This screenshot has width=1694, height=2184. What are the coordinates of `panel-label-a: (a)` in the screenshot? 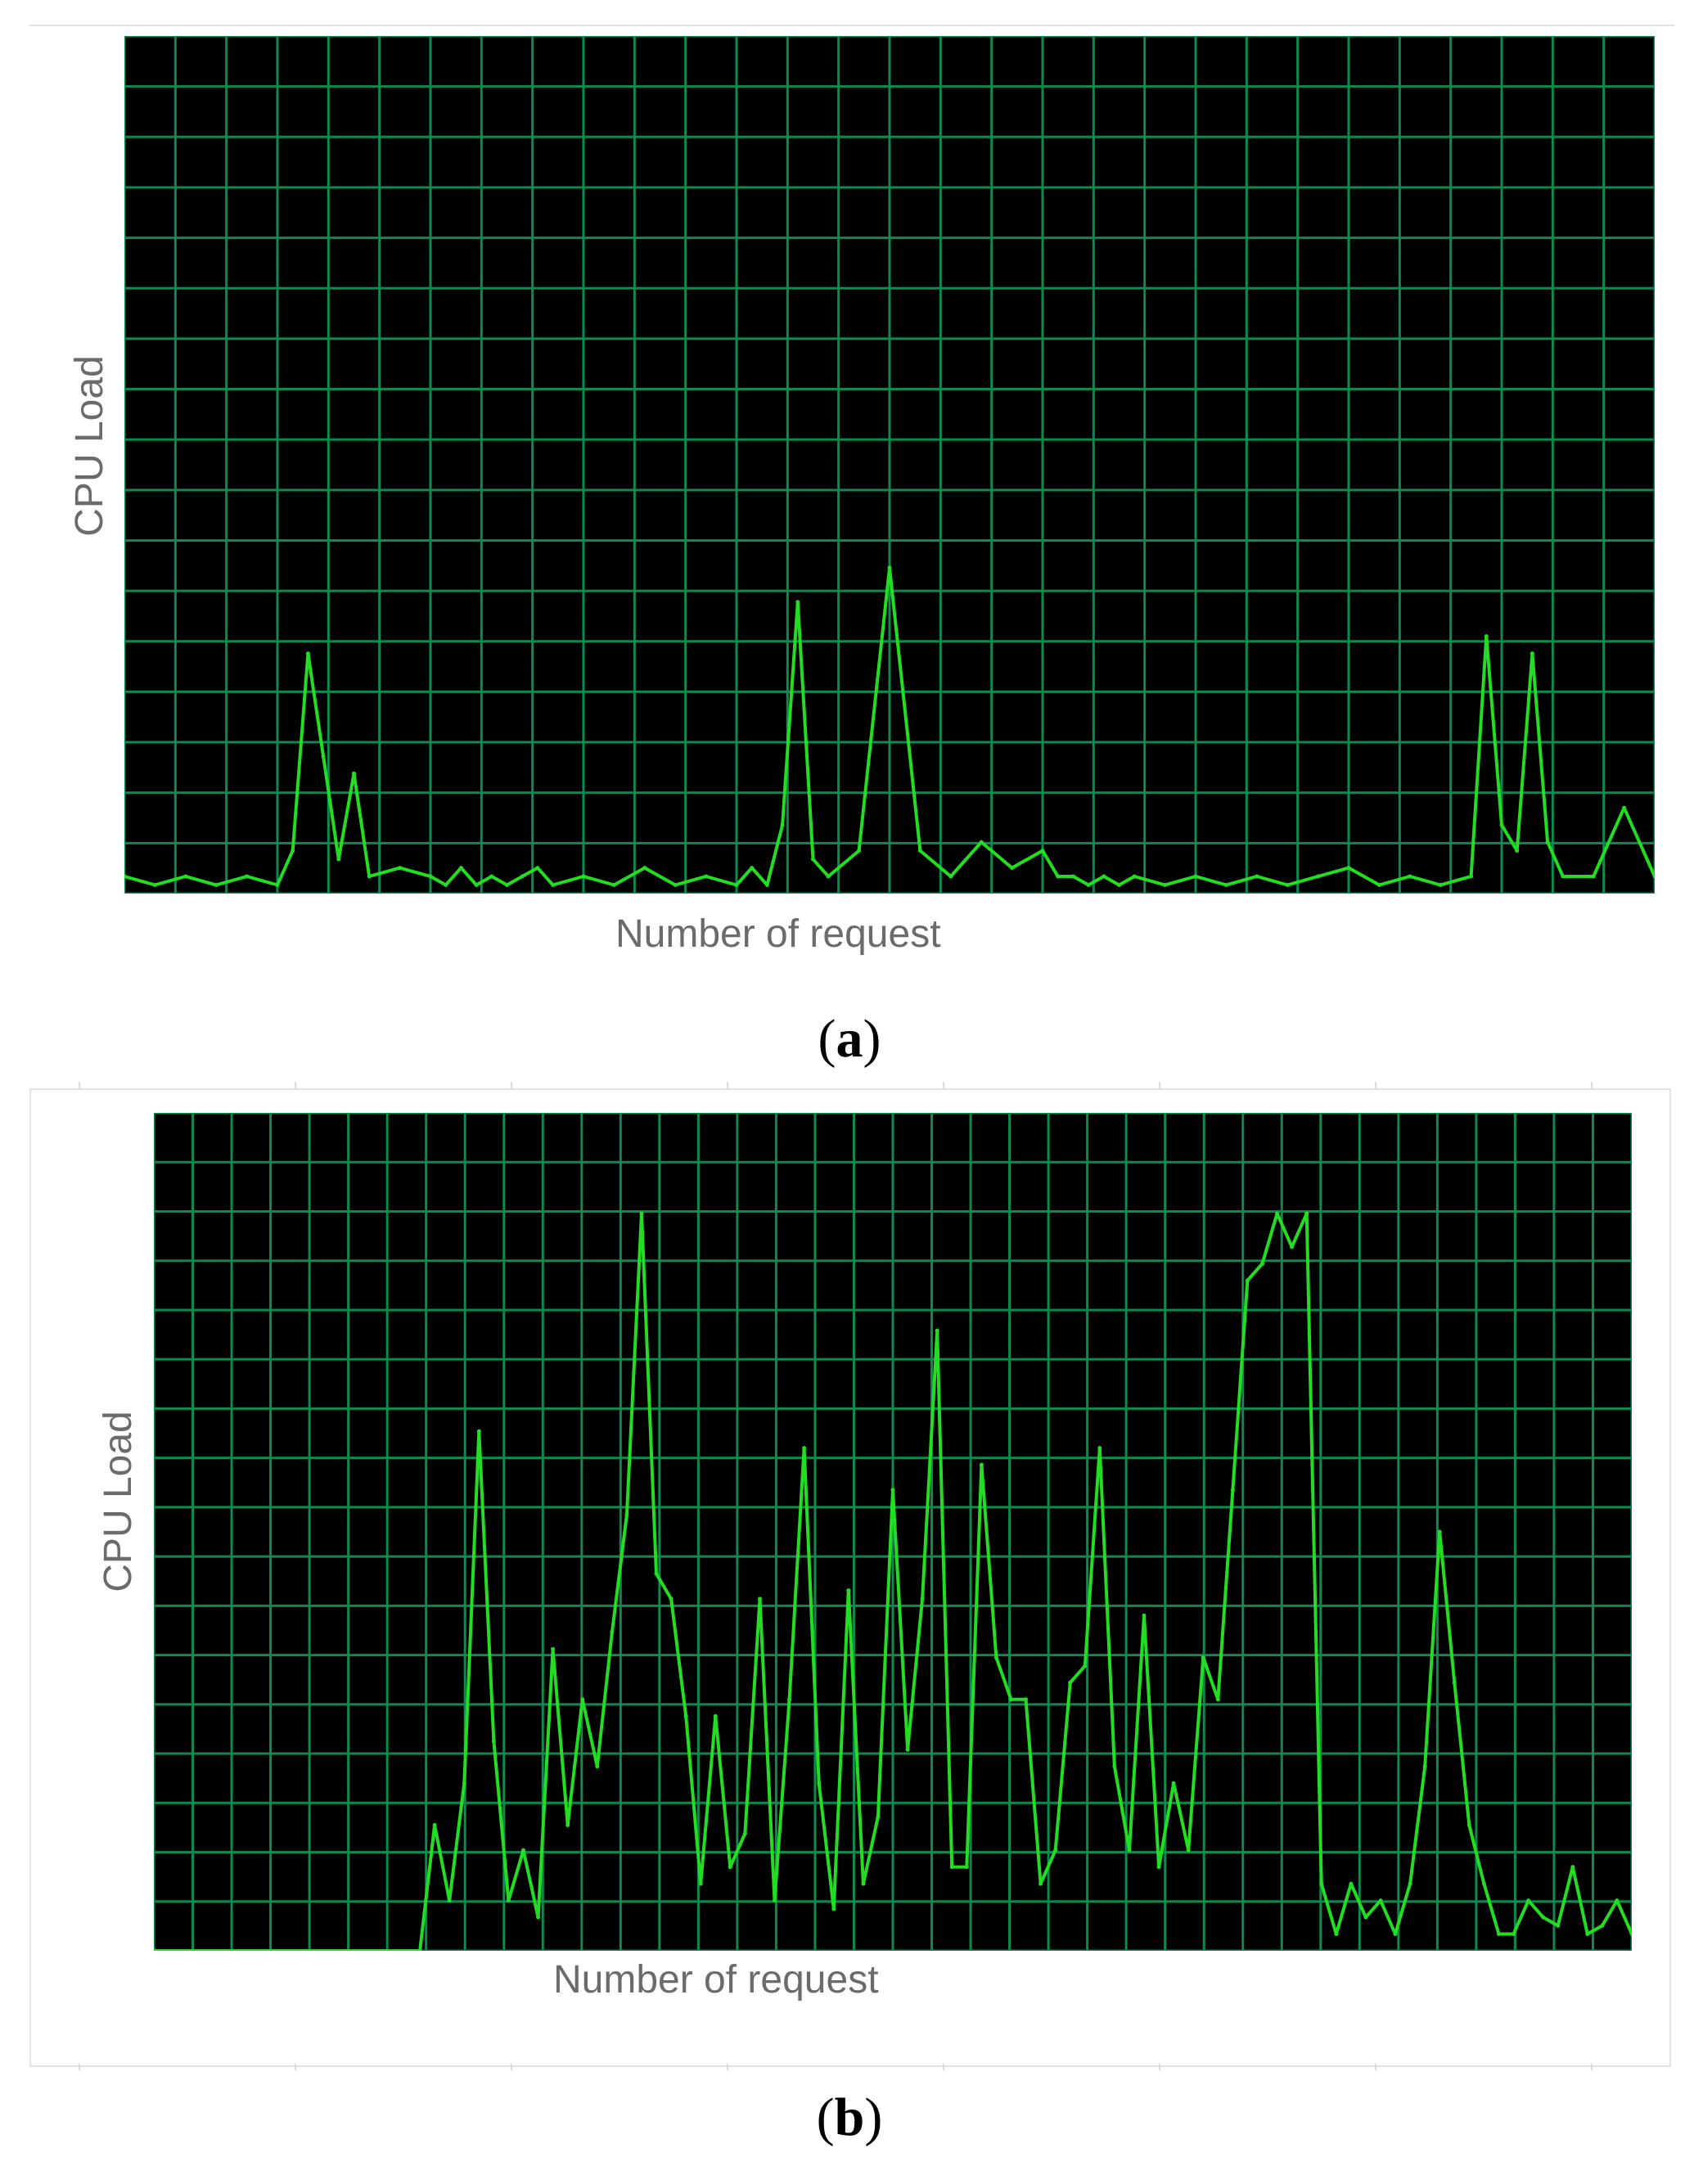 It's located at (849, 1039).